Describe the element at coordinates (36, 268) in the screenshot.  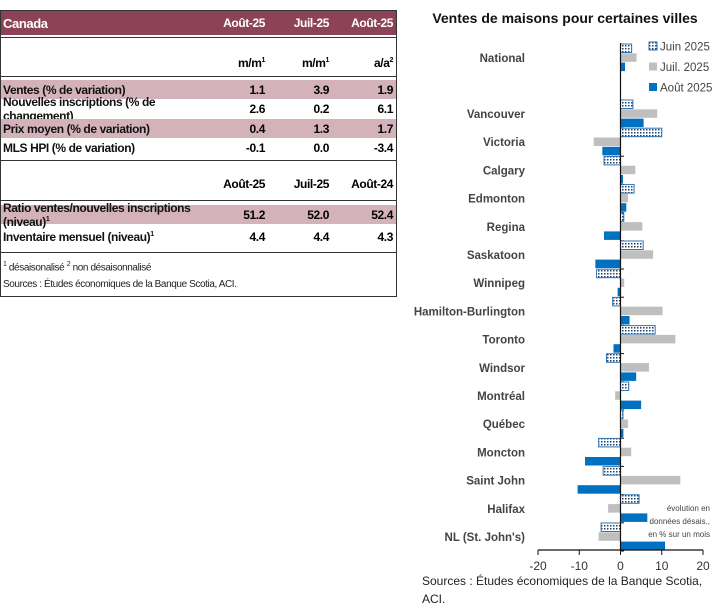
I see `footnote-1: désaisonalisé` at that location.